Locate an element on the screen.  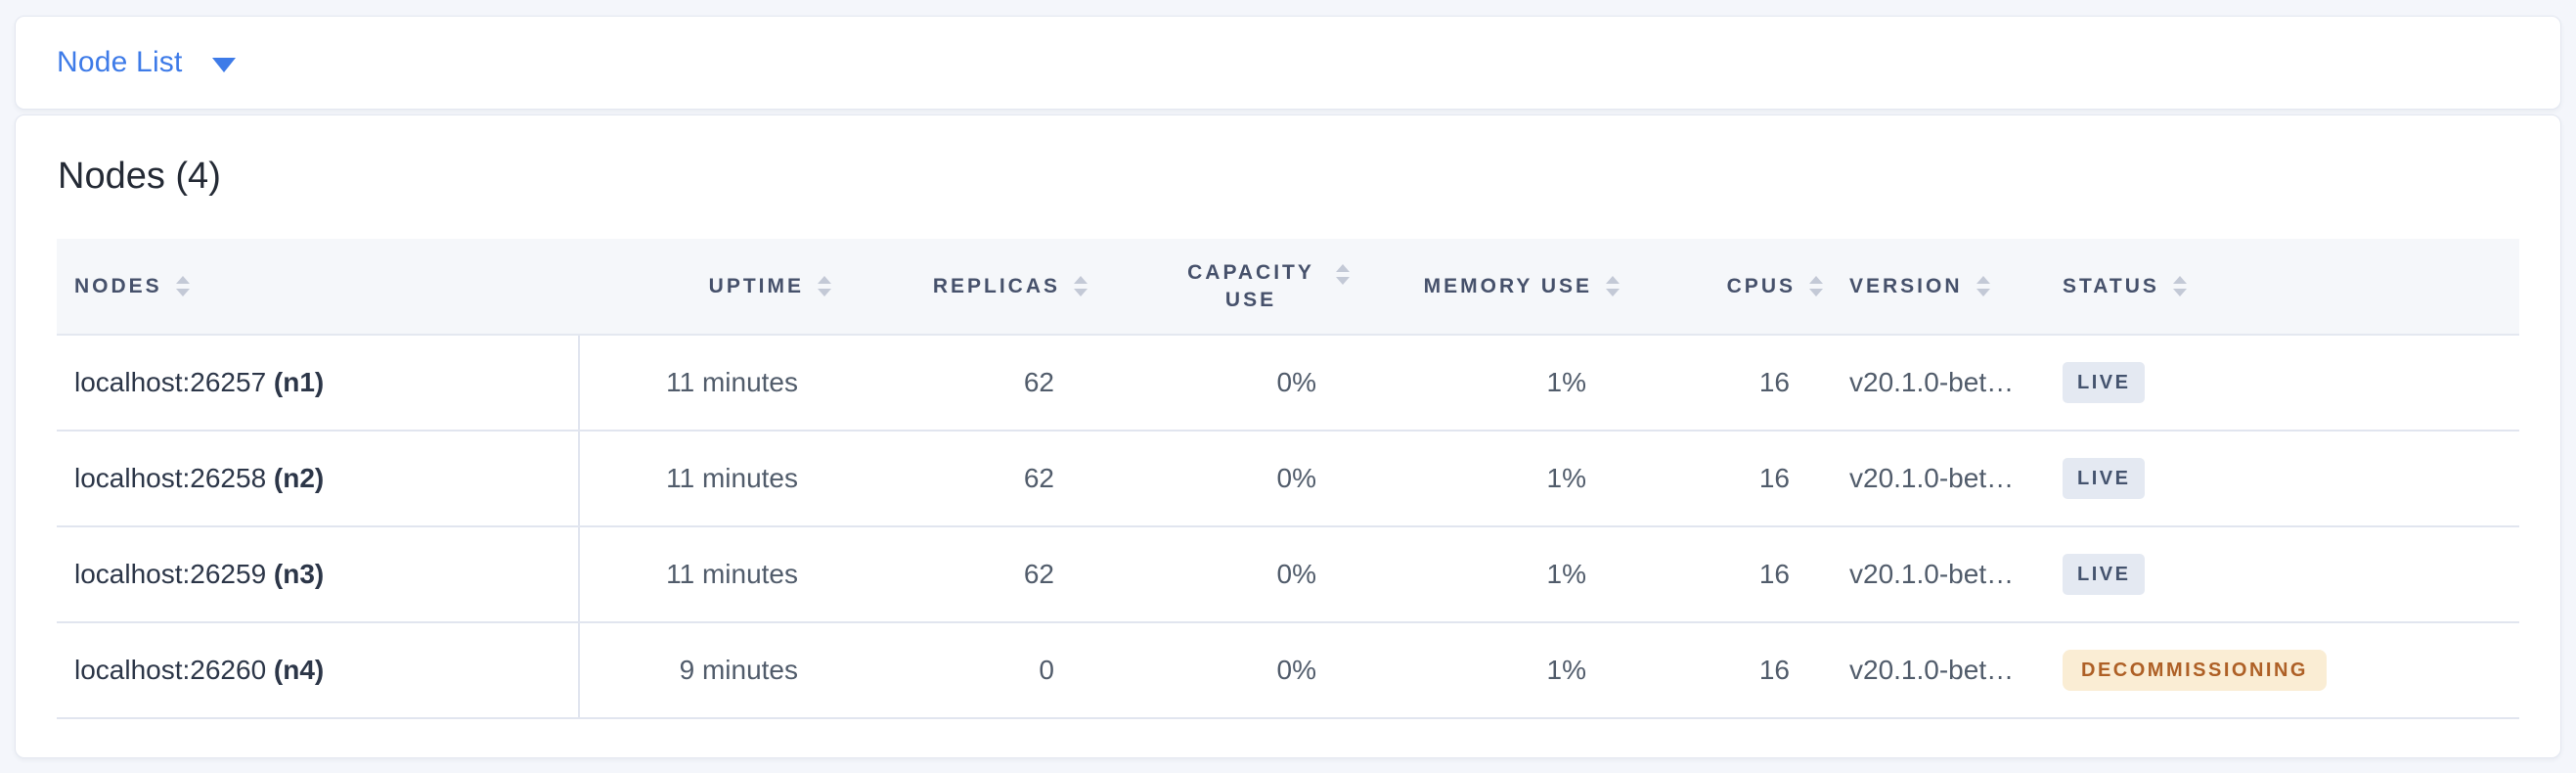
column-header-version: VERSION is located at coordinates (1943, 287).